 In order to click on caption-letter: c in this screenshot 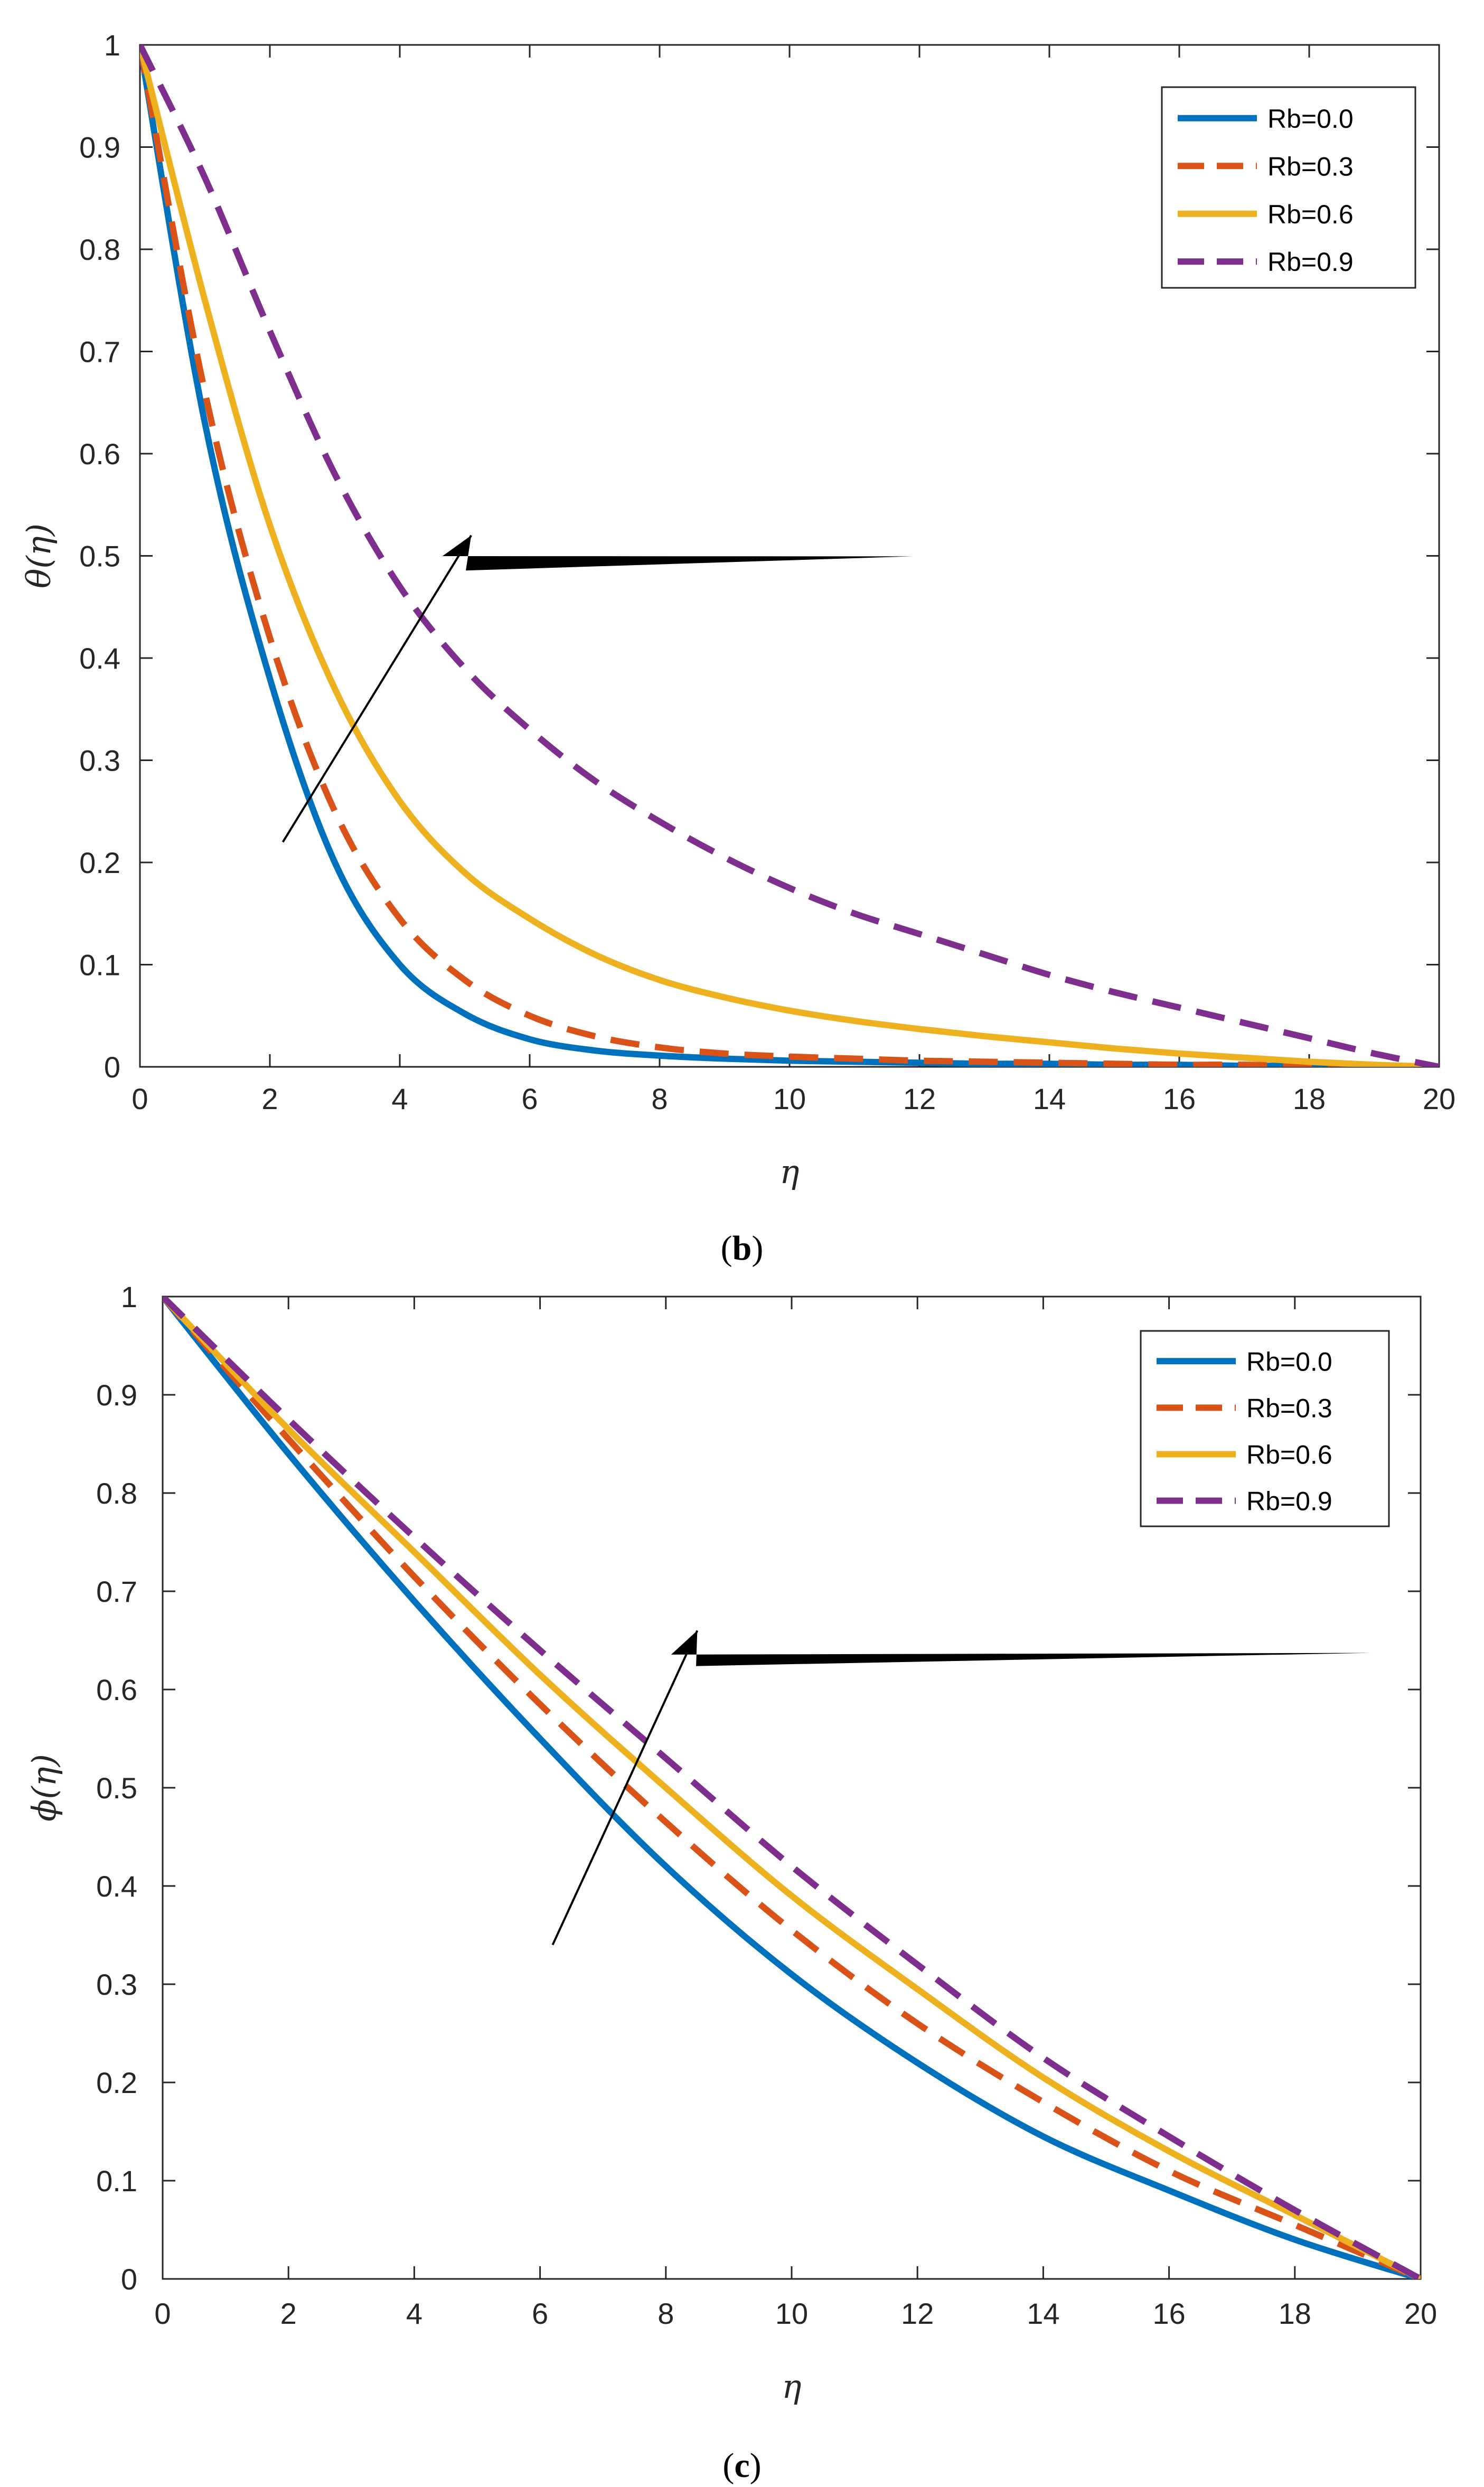, I will do `click(742, 2465)`.